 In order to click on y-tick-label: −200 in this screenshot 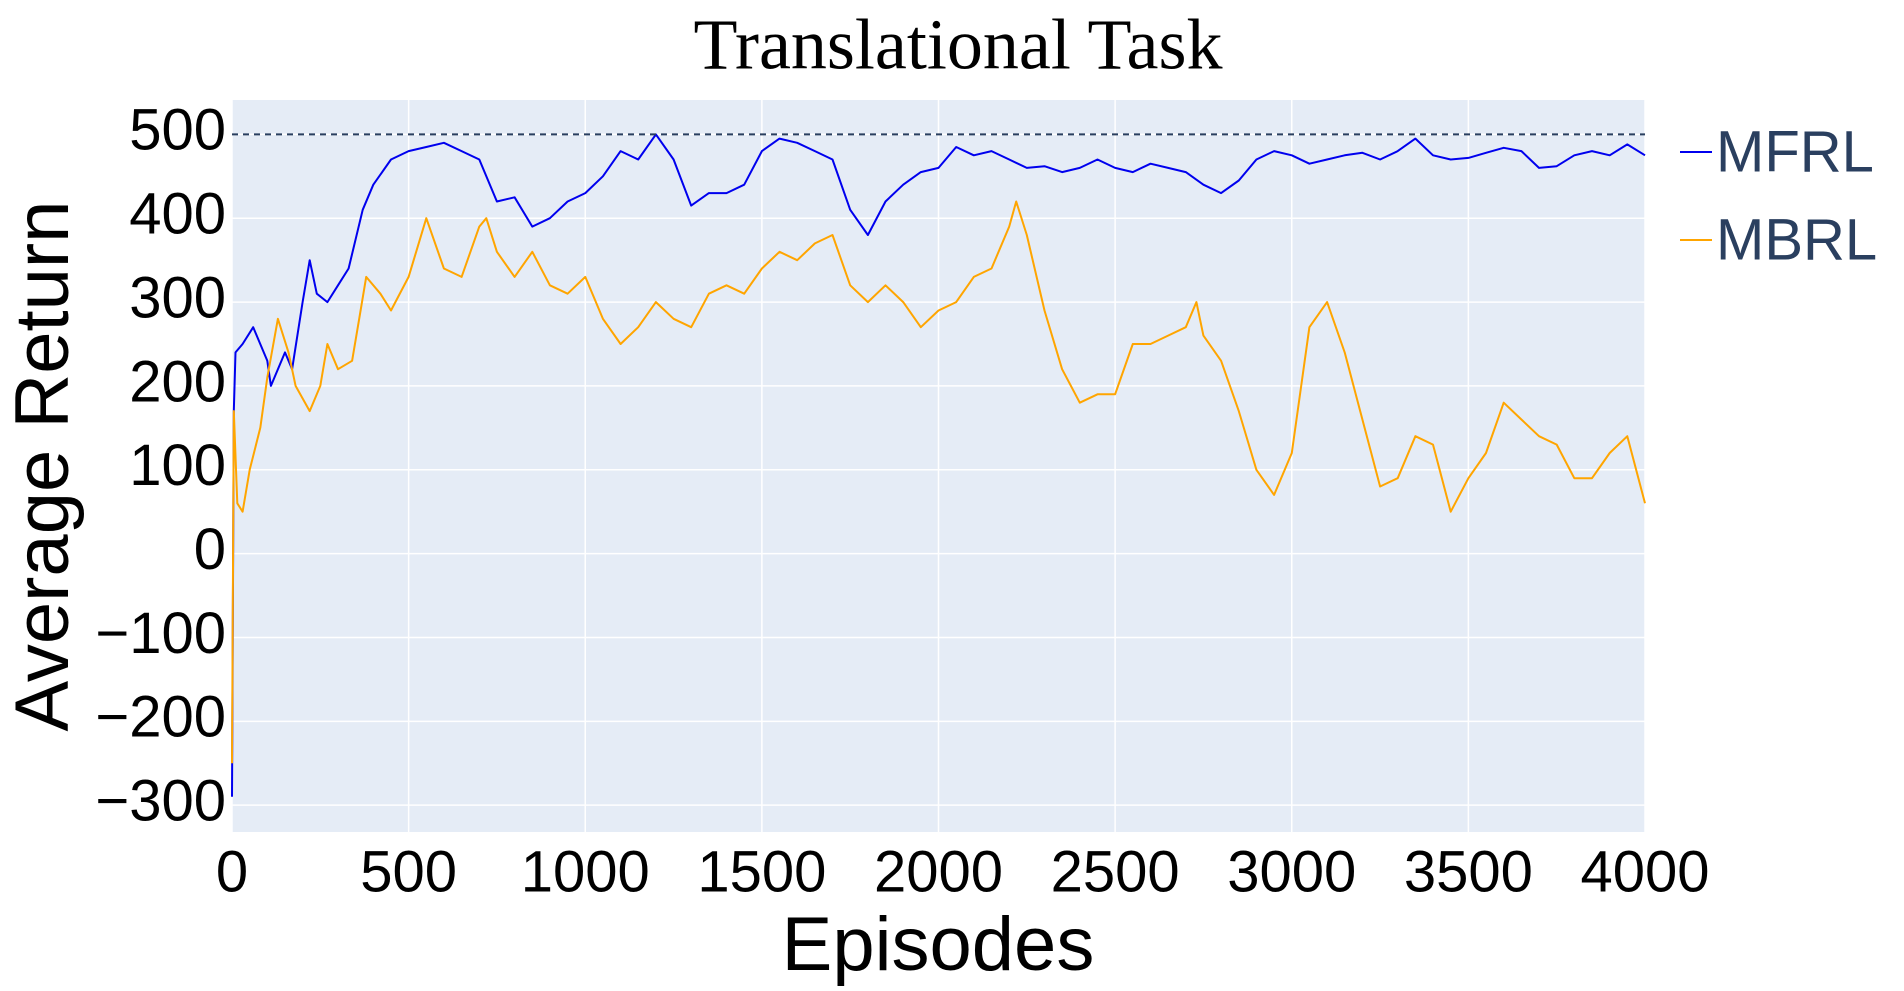, I will do `click(160, 717)`.